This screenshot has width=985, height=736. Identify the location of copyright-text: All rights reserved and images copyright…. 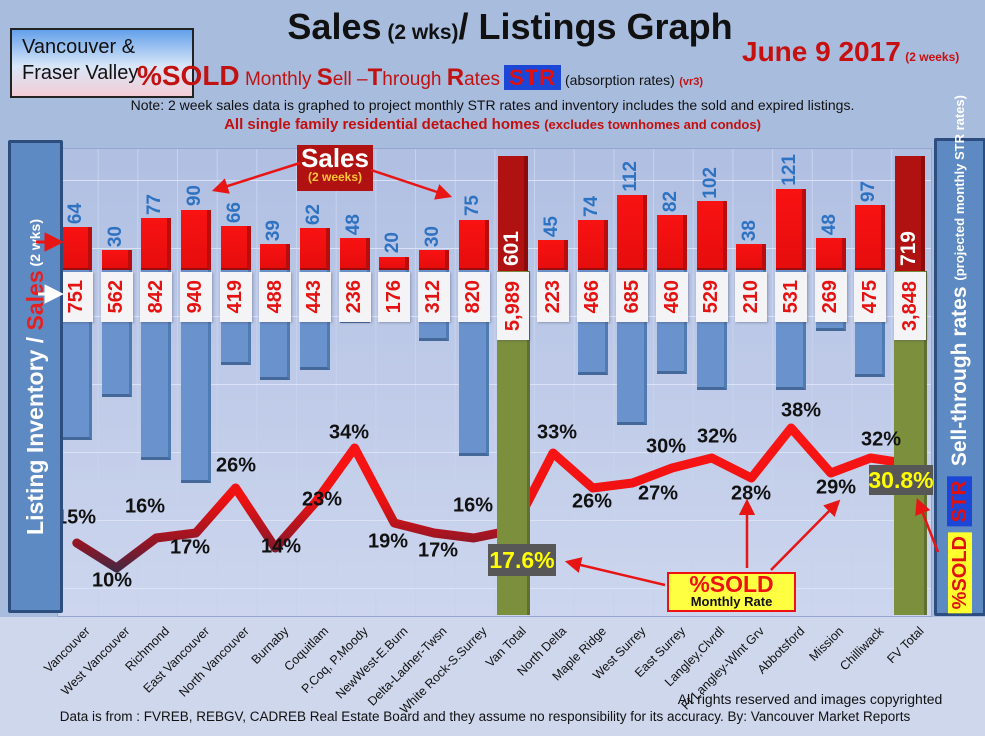
(810, 699).